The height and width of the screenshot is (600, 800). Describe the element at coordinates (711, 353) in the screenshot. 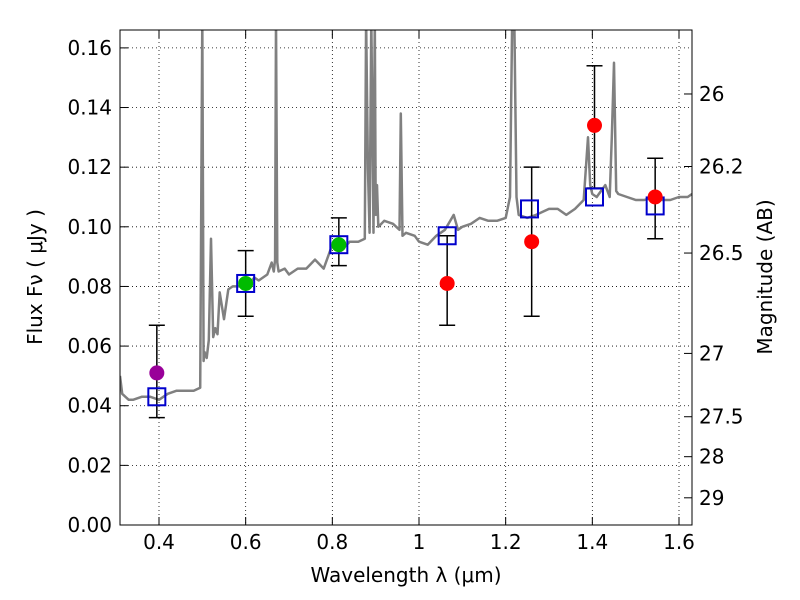

I see `y2-tick-label: 27` at that location.